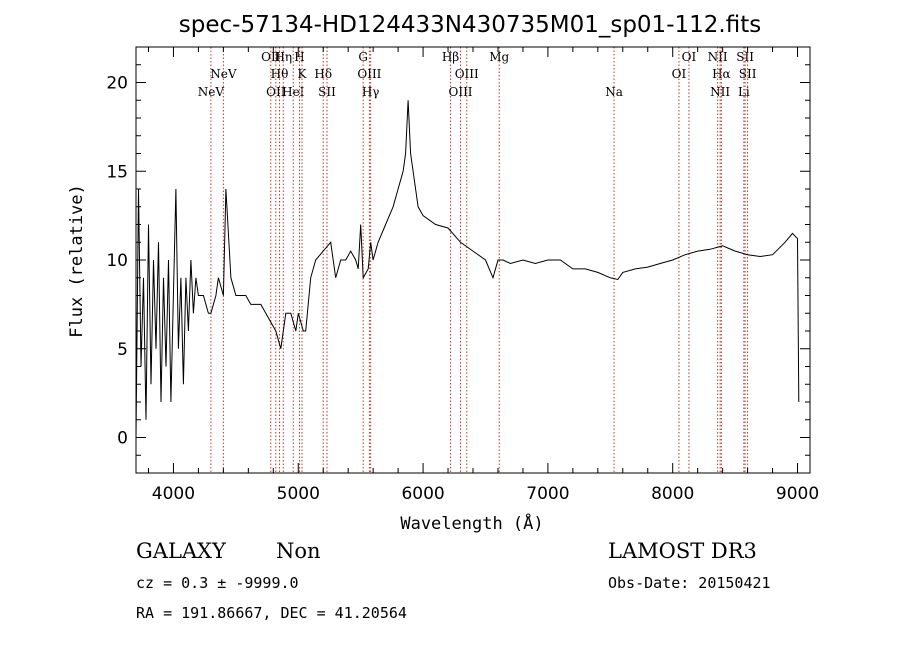 This screenshot has height=649, width=900. Describe the element at coordinates (797, 494) in the screenshot. I see `x-tick-label: 9000` at that location.